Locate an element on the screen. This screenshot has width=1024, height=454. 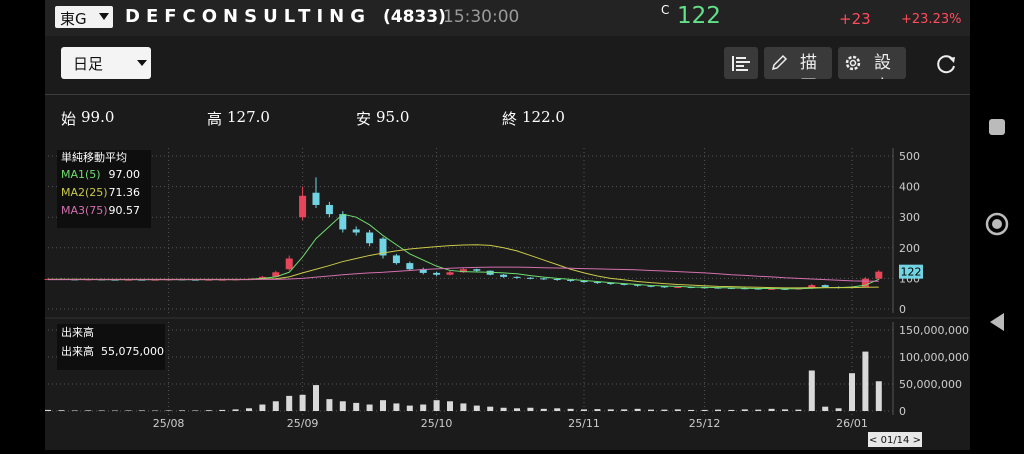
recent-button is located at coordinates (997, 127).